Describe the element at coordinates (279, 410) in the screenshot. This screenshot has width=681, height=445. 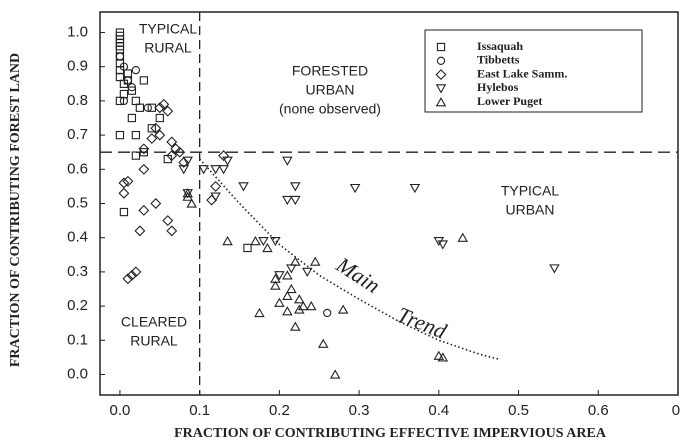
I see `x-tick-label: 0.2` at that location.